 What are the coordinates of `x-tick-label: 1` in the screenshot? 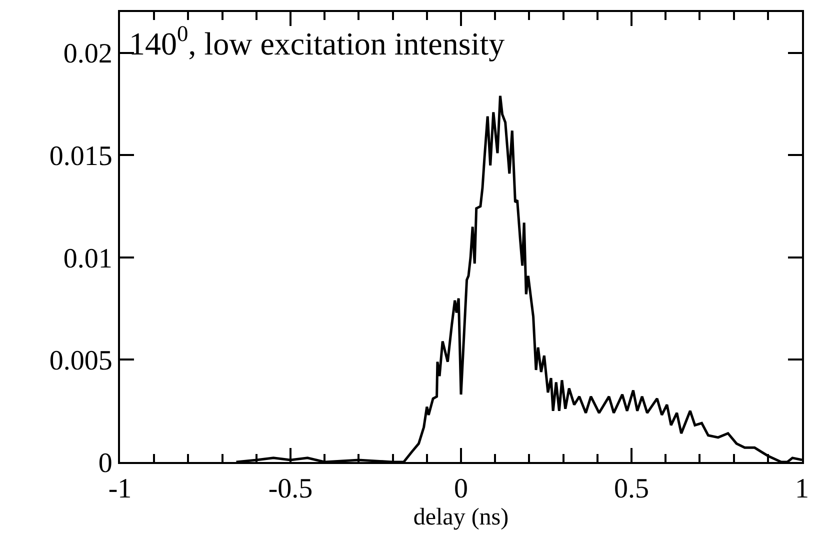 It's located at (802, 489).